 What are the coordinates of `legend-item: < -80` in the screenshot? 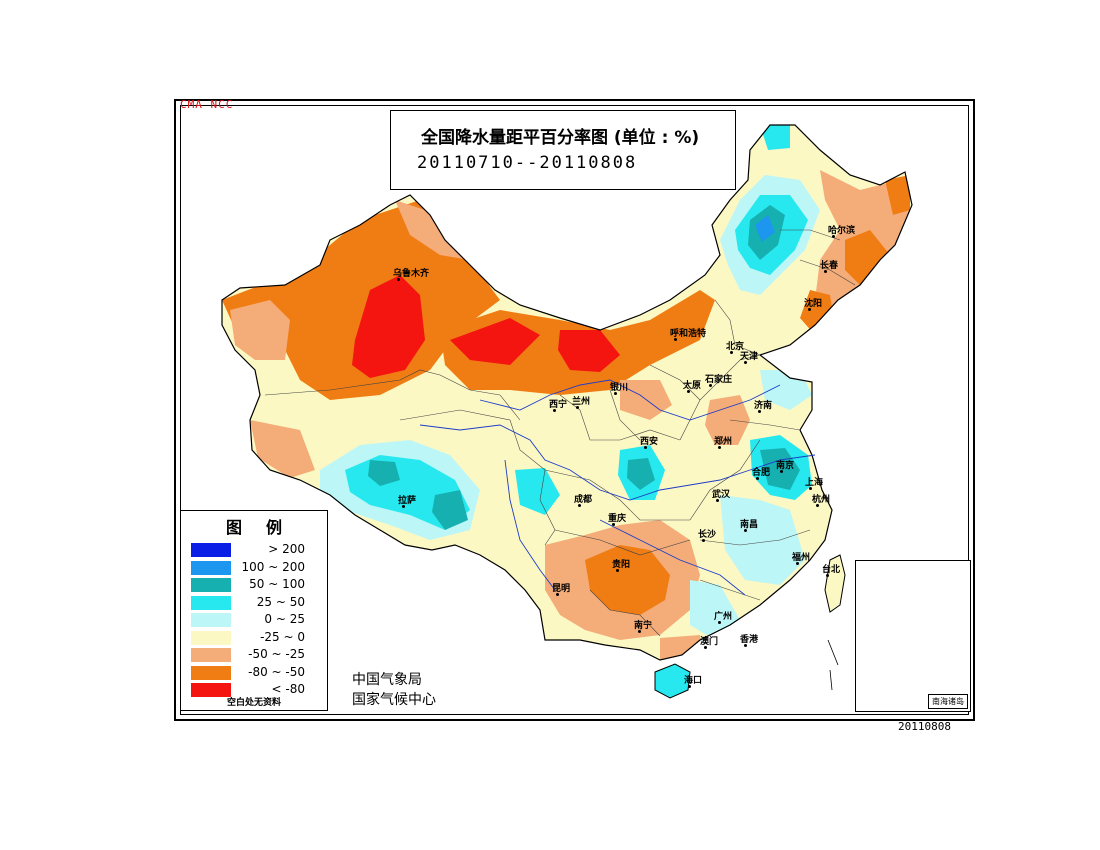 It's located at (257, 689).